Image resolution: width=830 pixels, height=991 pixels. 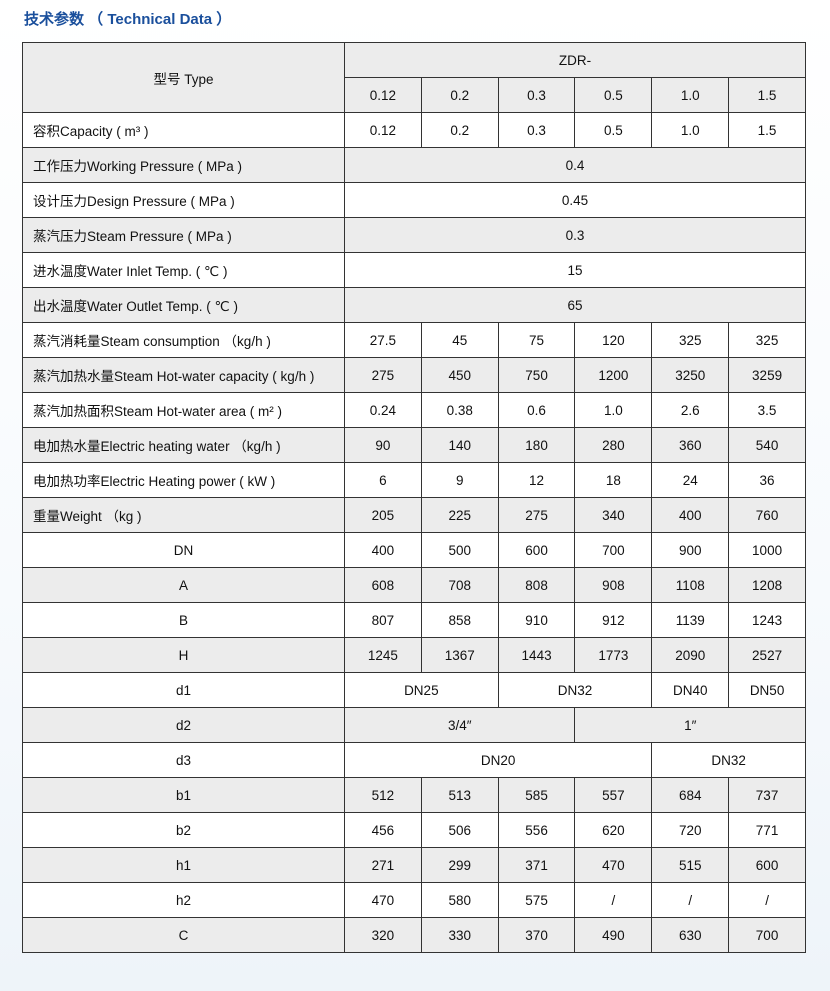 What do you see at coordinates (459, 130) in the screenshot?
I see `table-cell: 0.2` at bounding box center [459, 130].